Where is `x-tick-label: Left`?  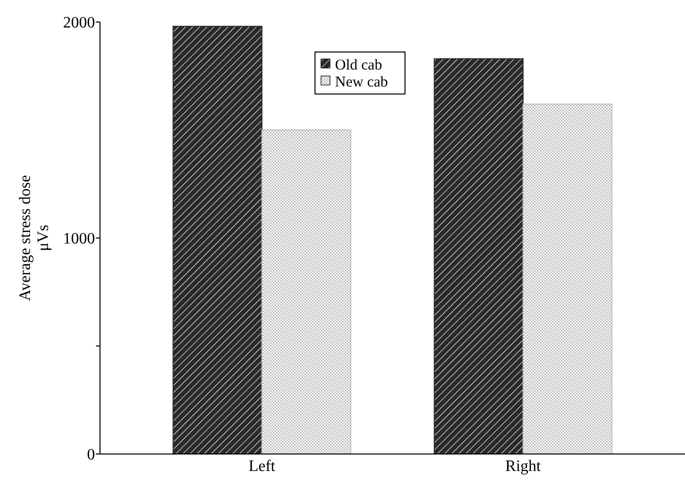 x-tick-label: Left is located at coordinates (262, 466).